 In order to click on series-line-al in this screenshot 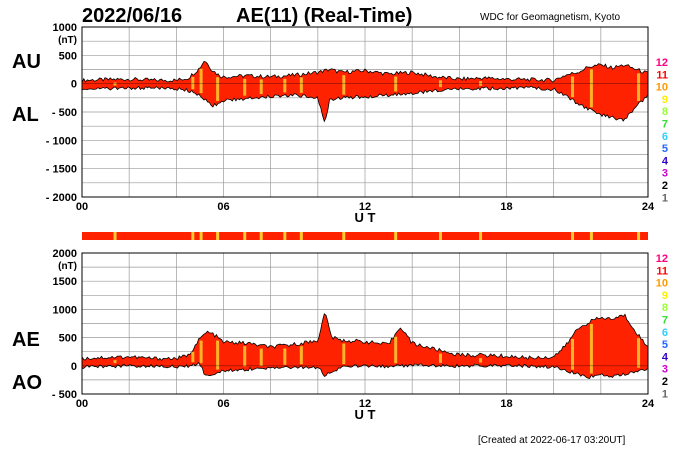, I will do `click(365, 104)`.